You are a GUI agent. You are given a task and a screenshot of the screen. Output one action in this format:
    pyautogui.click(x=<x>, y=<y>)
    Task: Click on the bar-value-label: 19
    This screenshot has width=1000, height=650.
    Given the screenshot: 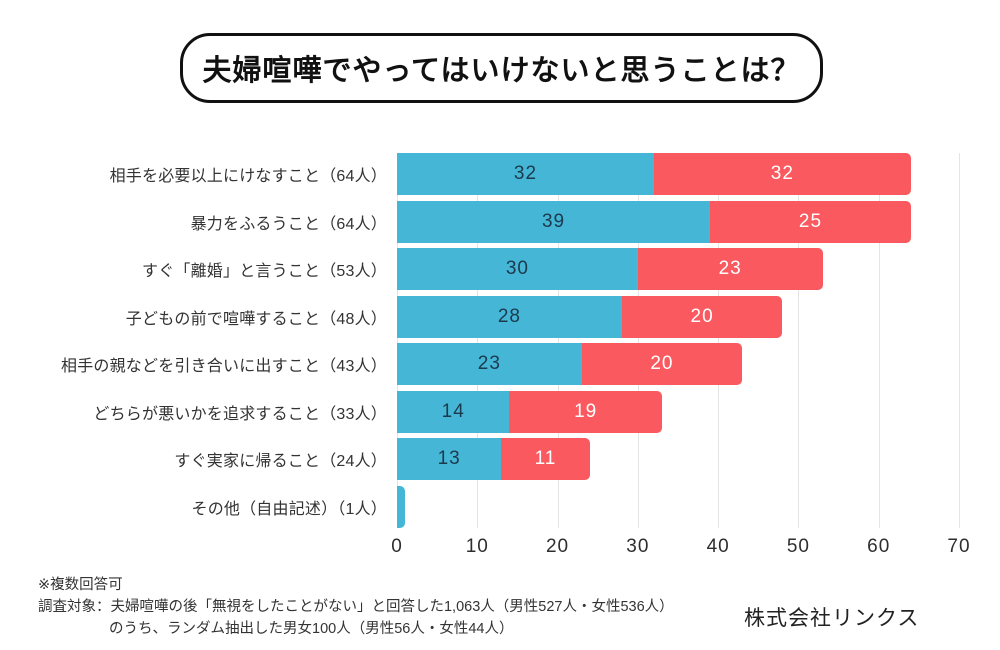 What is the action you would take?
    pyautogui.click(x=586, y=411)
    